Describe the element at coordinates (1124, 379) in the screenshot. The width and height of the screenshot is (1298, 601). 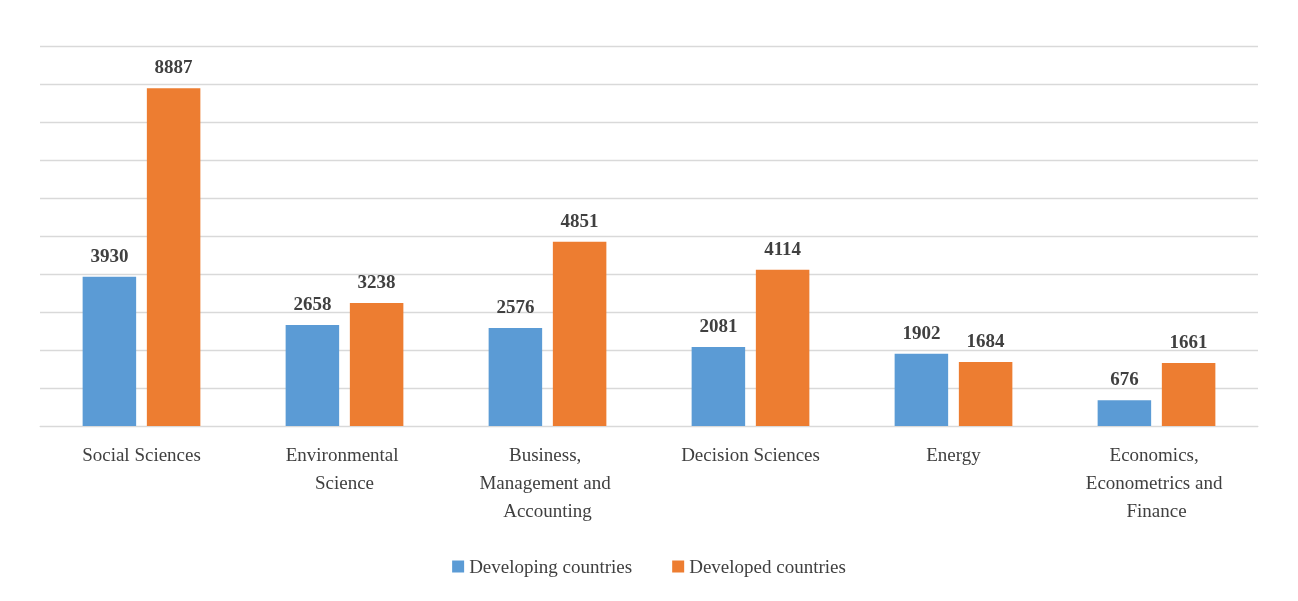
I see `data-label: 676` at that location.